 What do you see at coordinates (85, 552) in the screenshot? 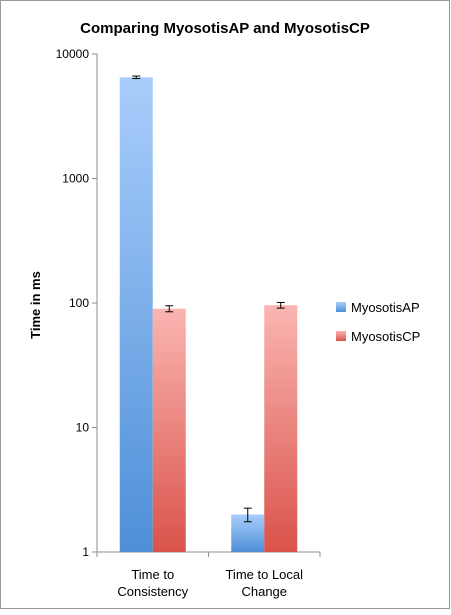
I see `y-tick-label: 1` at bounding box center [85, 552].